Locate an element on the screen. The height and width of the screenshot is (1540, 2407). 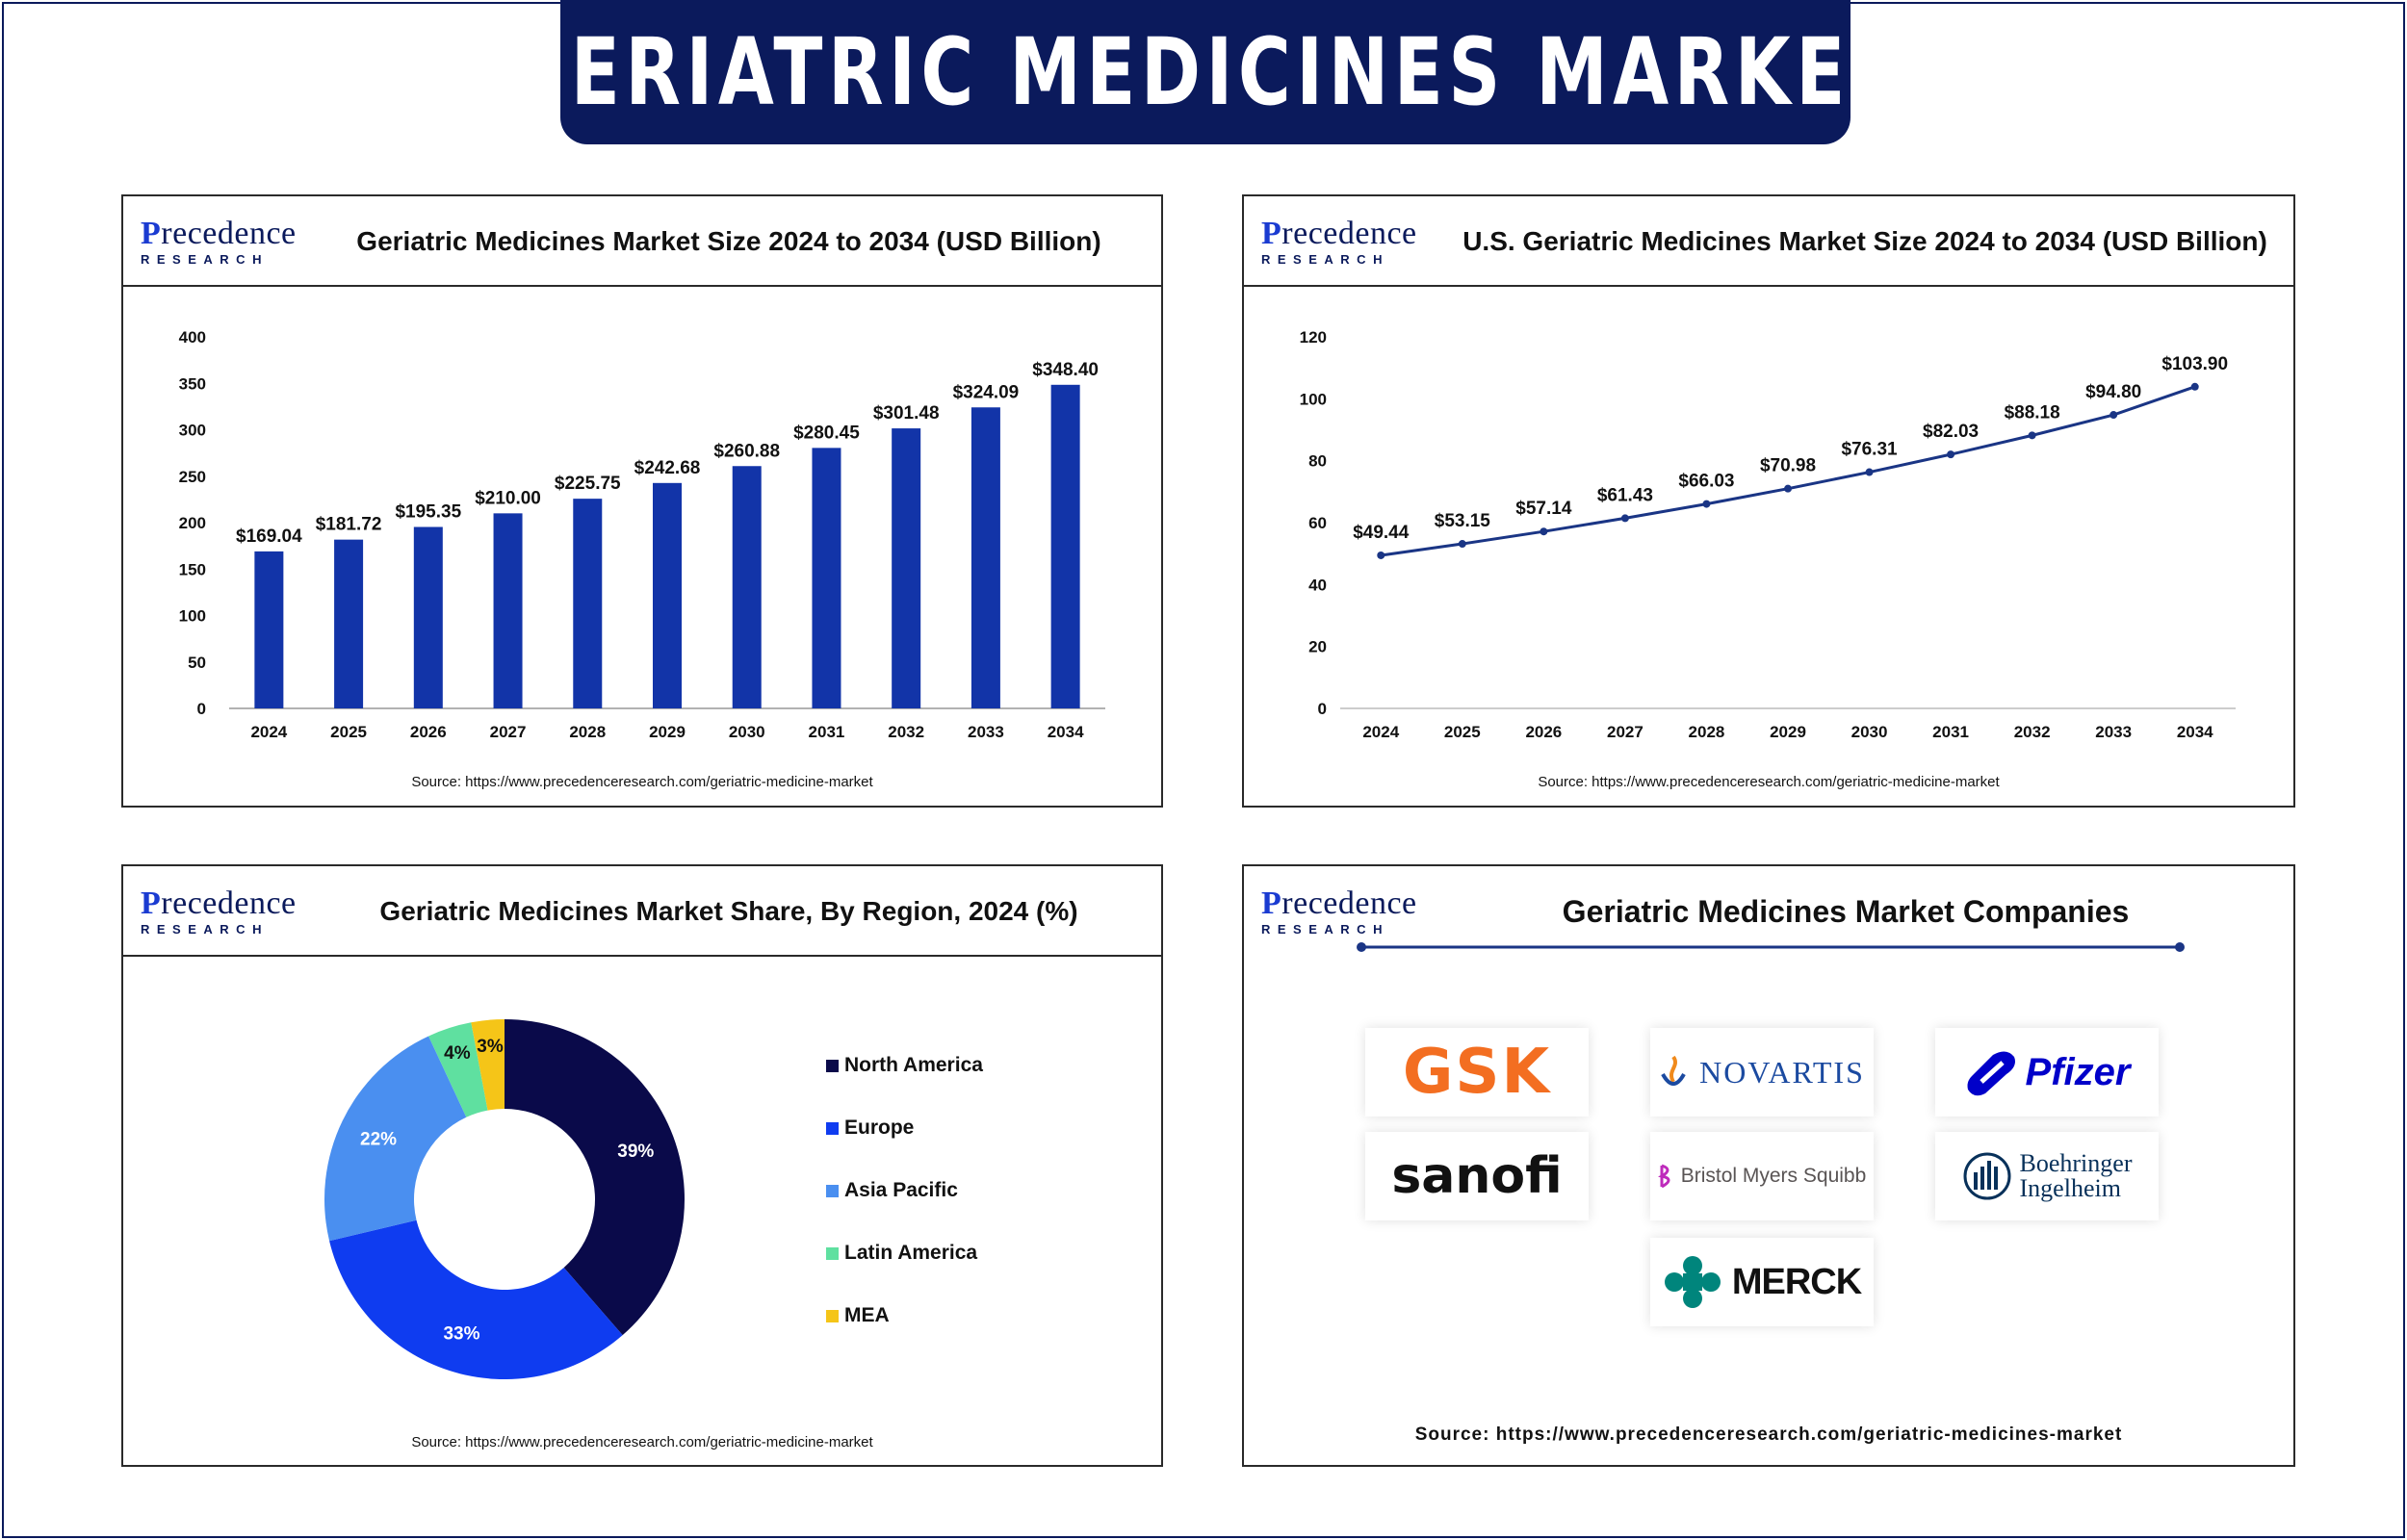
point-value-label: $94.80 is located at coordinates (2113, 392).